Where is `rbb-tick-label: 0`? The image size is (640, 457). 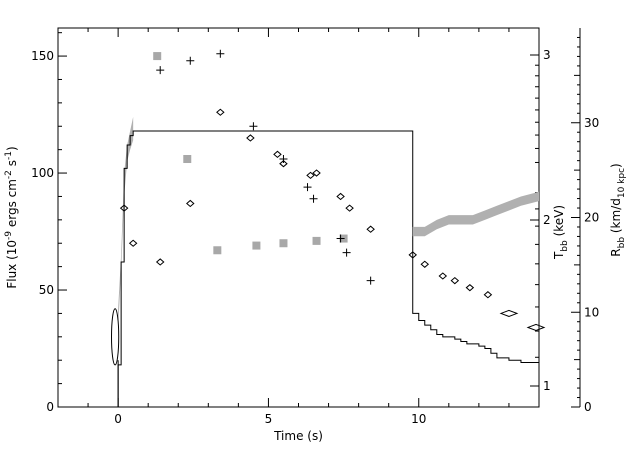
rbb-tick-label: 0 is located at coordinates (588, 407).